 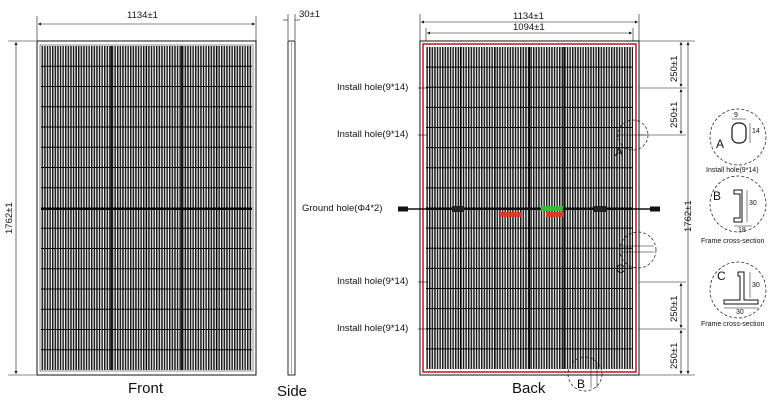 I want to click on back-seg-bottom-outer: 250±1, so click(x=674, y=355).